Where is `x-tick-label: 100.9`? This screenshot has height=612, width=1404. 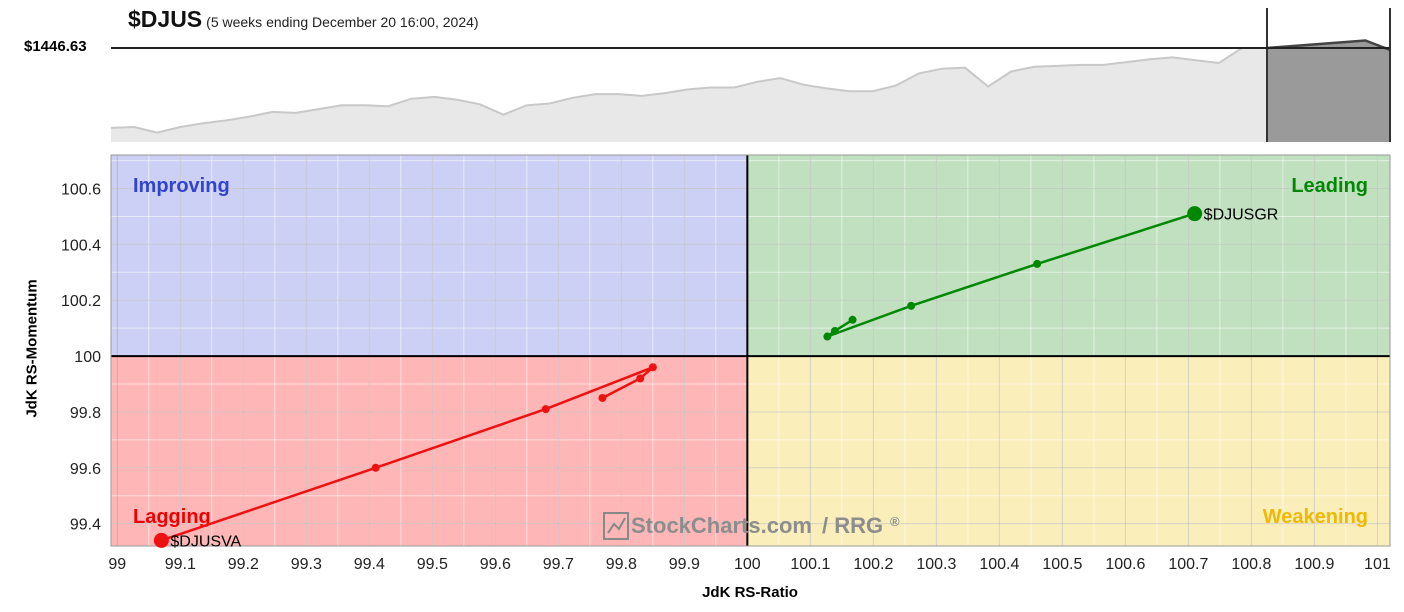 x-tick-label: 100.9 is located at coordinates (1314, 564).